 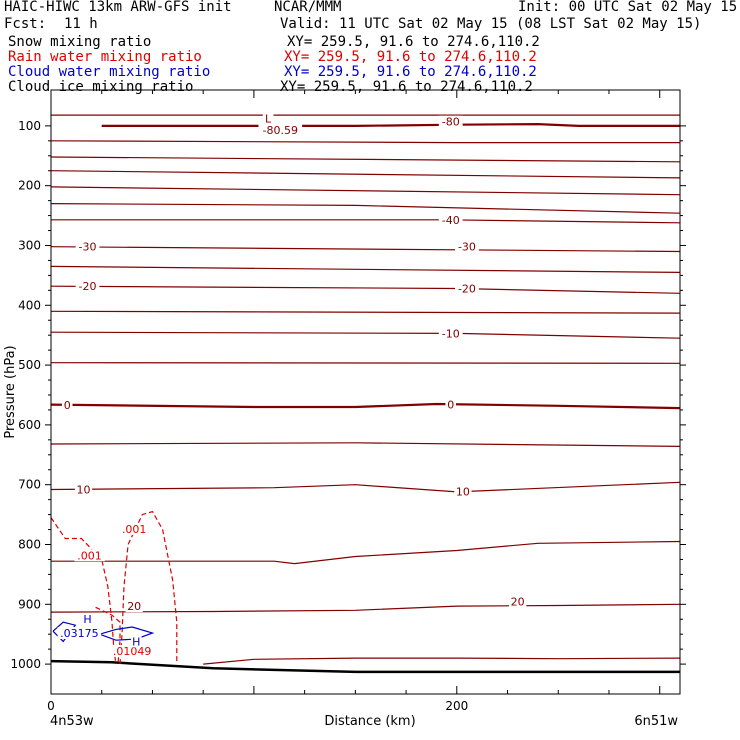 I want to click on temperature-label-8: -10, so click(x=451, y=333).